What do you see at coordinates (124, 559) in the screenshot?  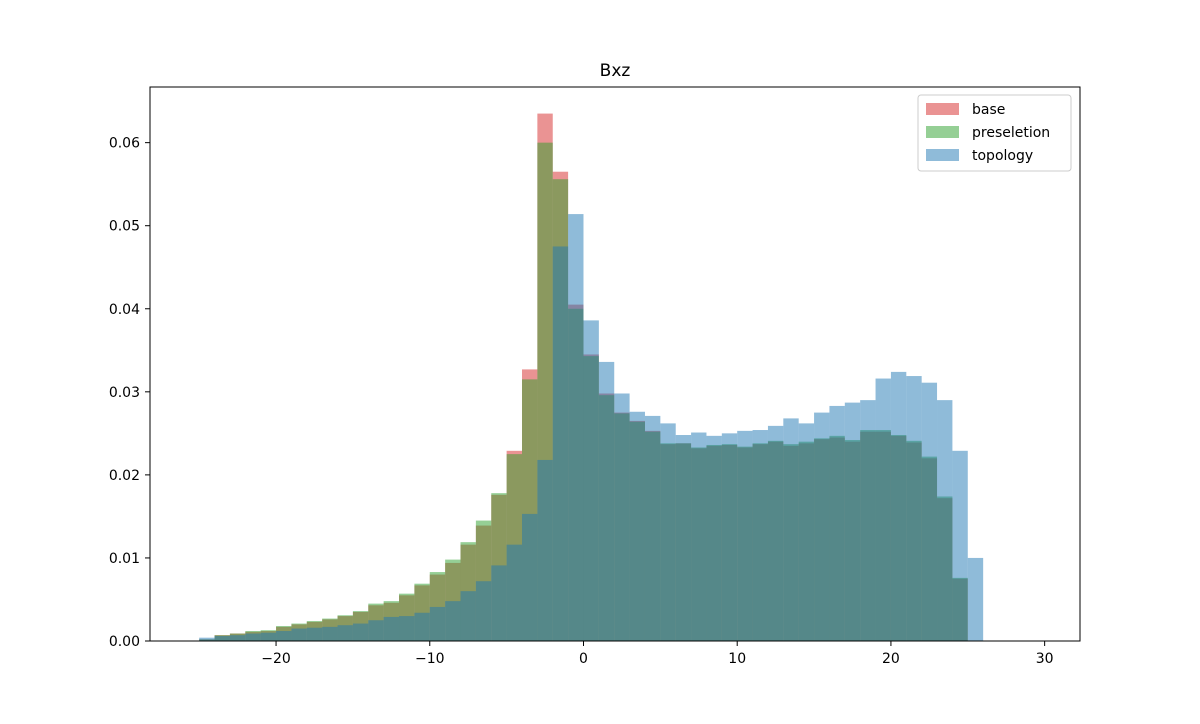 I see `y-tick-label: 0.01` at bounding box center [124, 559].